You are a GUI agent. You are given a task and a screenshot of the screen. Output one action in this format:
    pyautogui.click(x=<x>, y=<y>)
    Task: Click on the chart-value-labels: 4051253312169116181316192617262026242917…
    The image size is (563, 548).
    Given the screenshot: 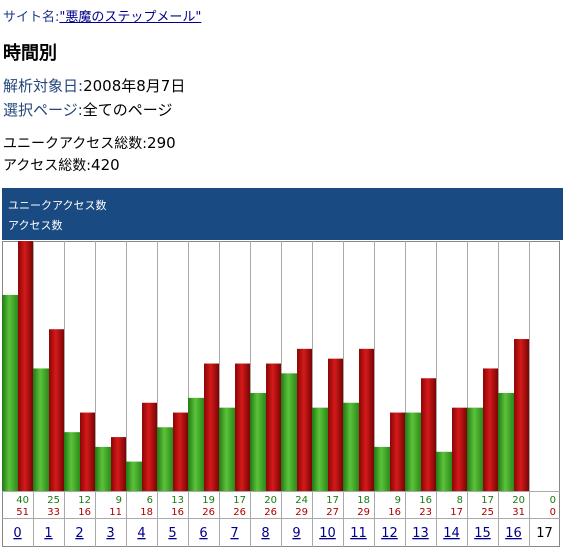 What is the action you would take?
    pyautogui.click(x=286, y=506)
    